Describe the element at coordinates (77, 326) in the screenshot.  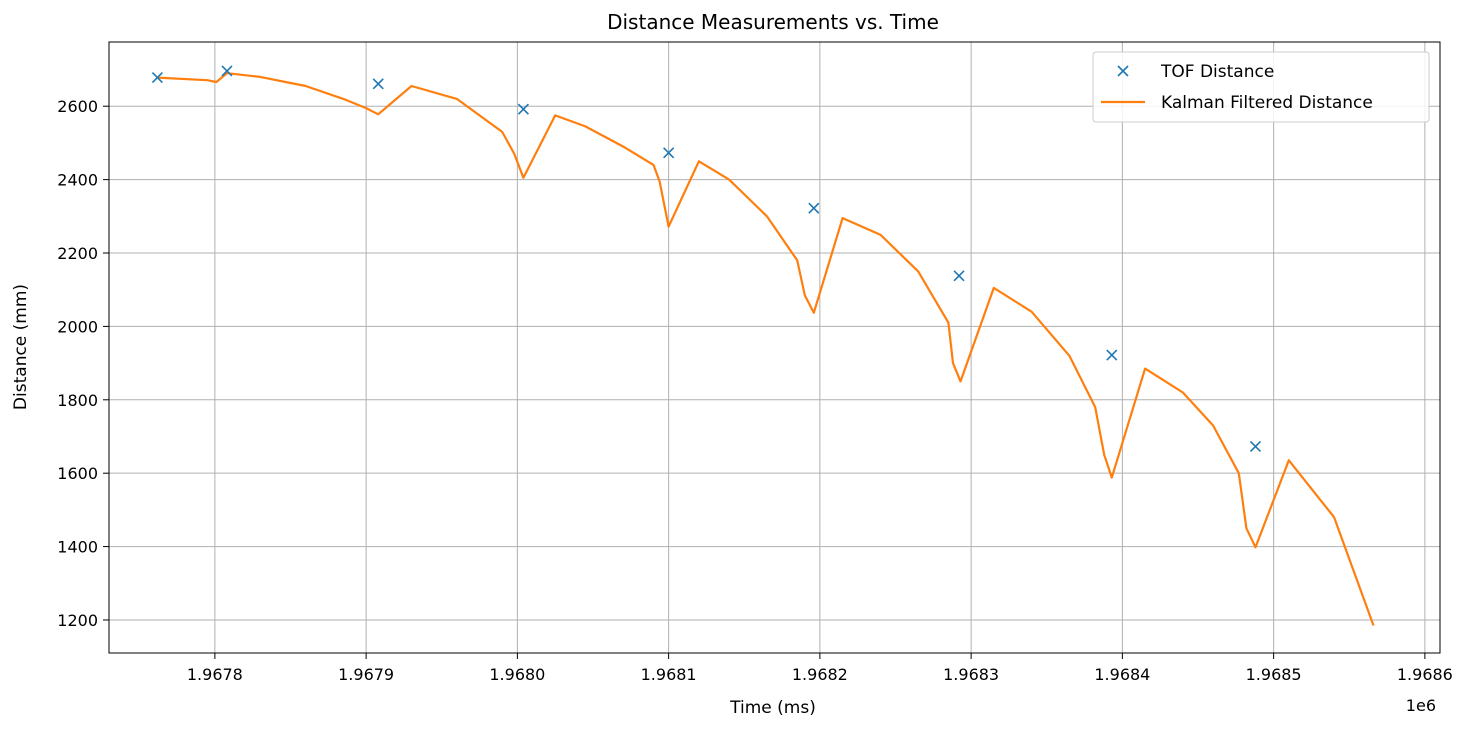
I see `y-tick-label: 2000` at that location.